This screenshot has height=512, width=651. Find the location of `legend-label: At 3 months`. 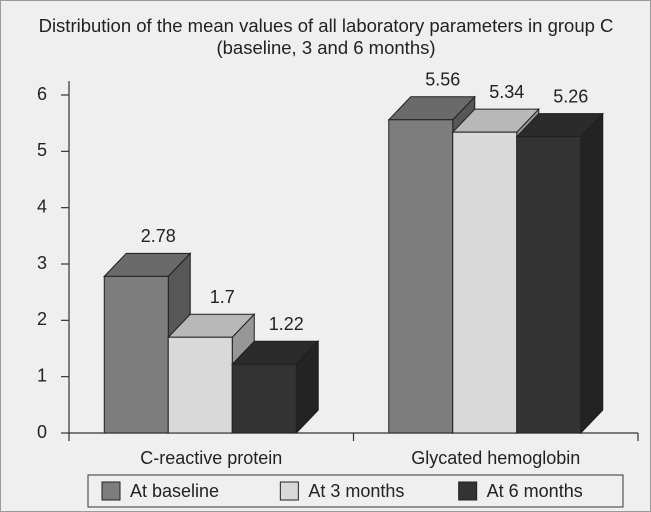

legend-label: At 3 months is located at coordinates (356, 491).